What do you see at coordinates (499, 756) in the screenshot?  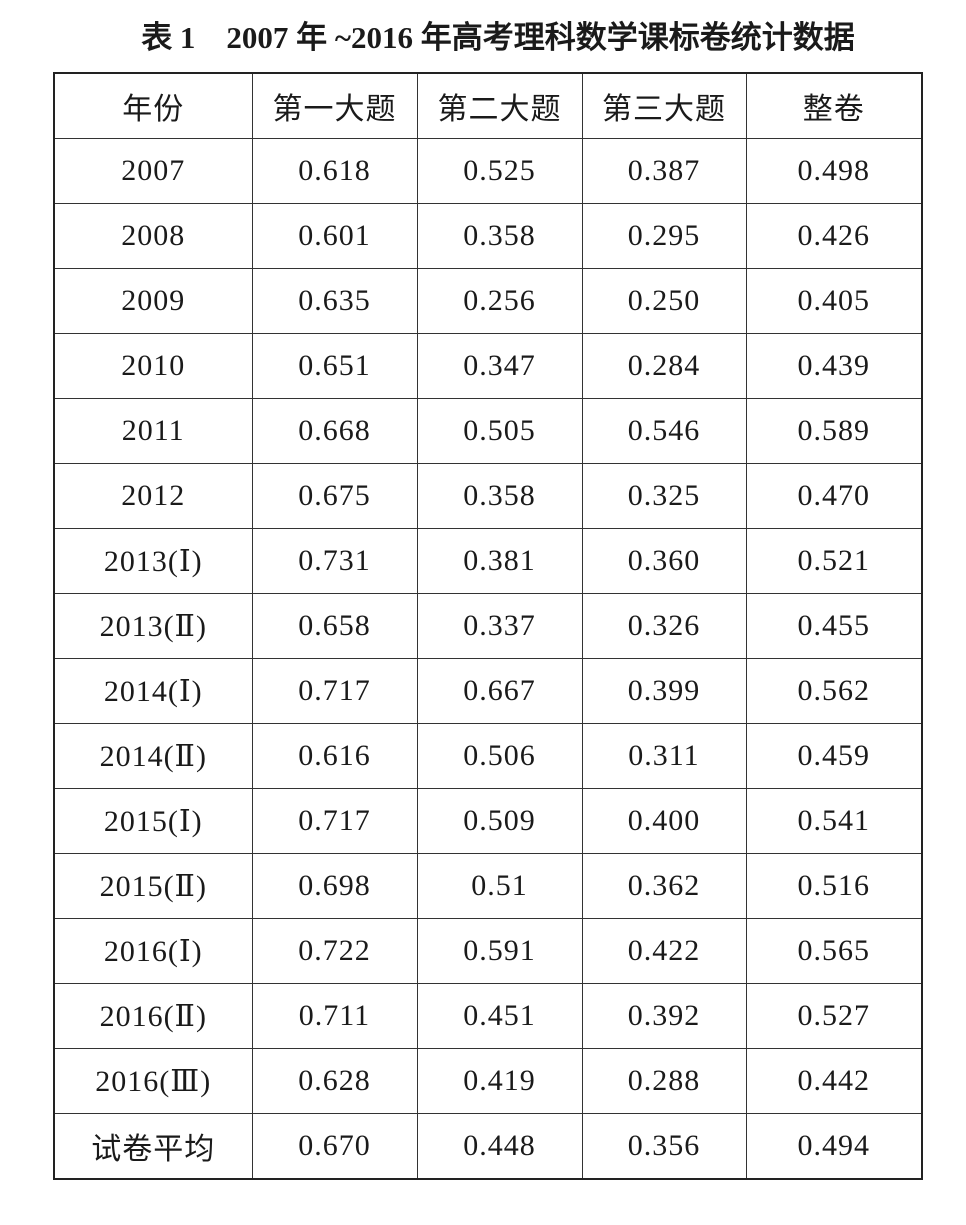 I see `table-cell: 0.506` at bounding box center [499, 756].